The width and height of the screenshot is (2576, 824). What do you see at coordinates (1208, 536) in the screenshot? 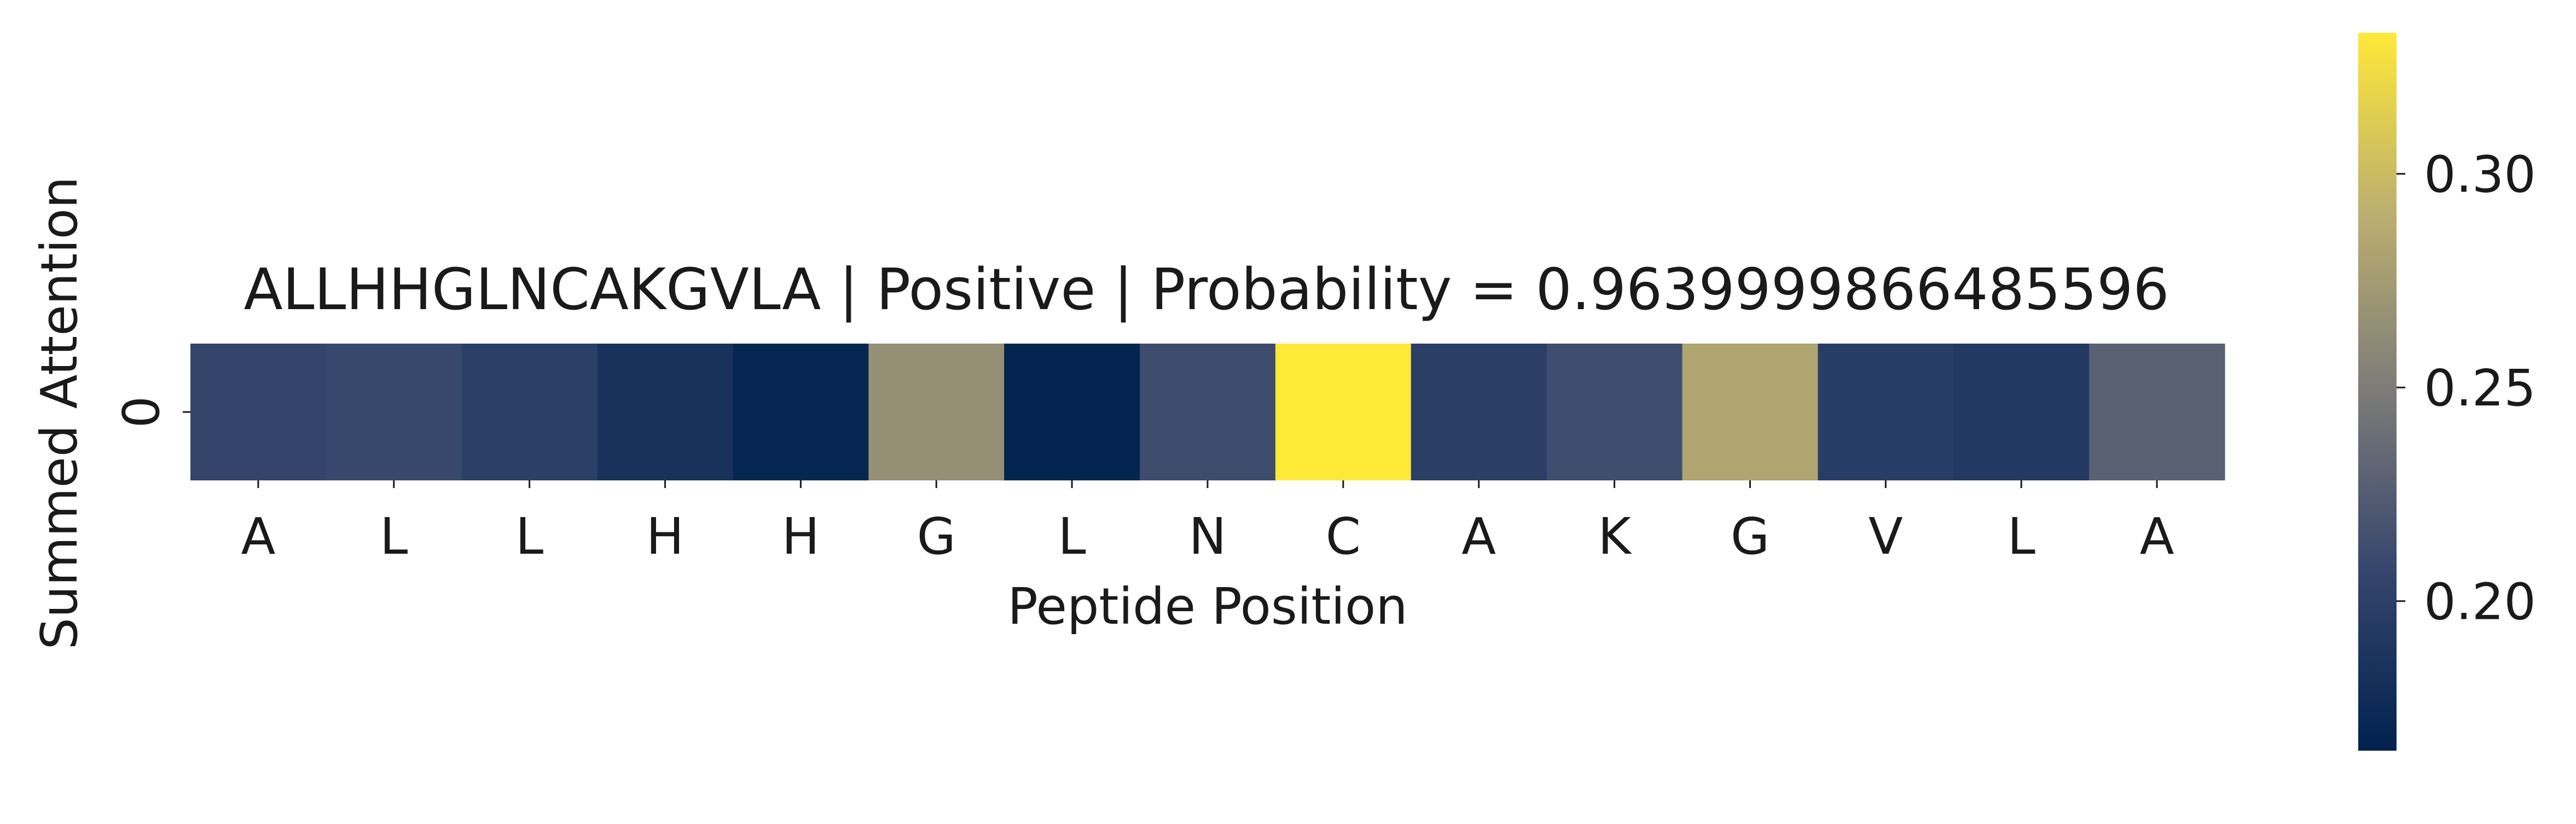
I see `x-tick-label: N` at bounding box center [1208, 536].